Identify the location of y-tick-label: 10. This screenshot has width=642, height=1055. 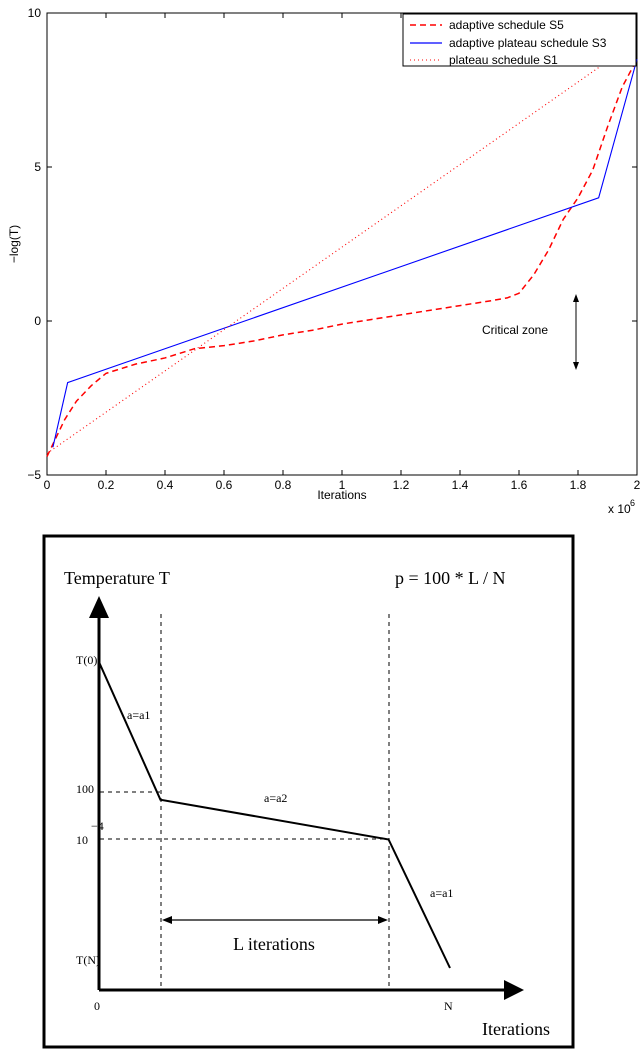
(35, 13).